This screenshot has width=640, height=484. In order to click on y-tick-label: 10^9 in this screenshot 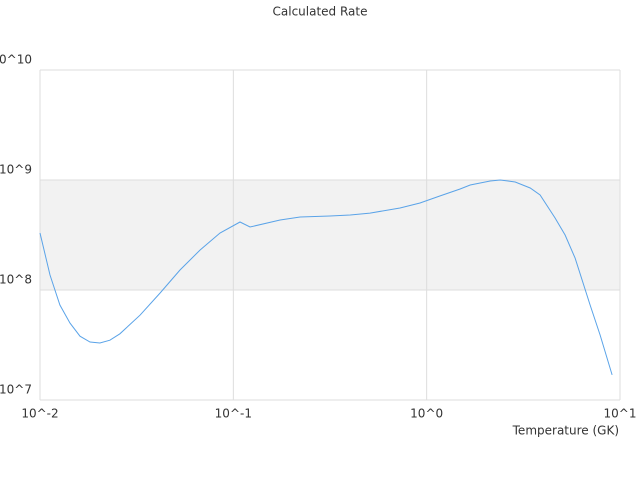, I will do `click(16, 170)`.